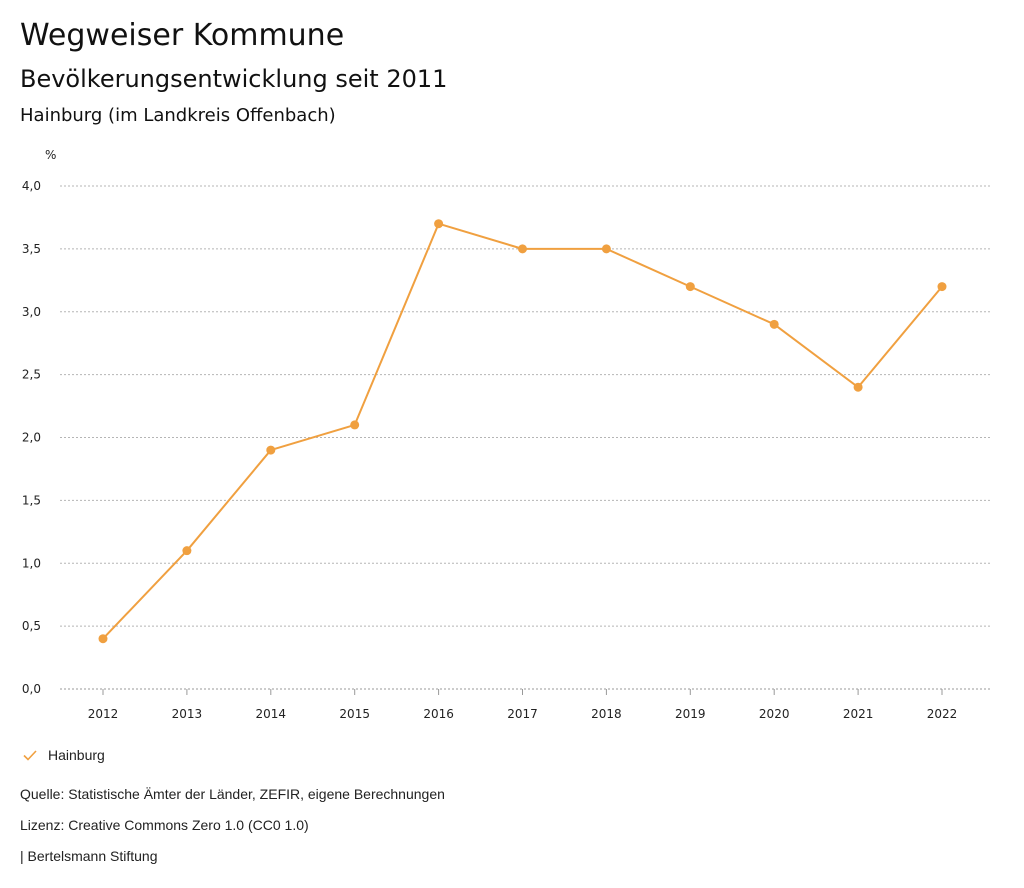 The width and height of the screenshot is (1024, 888). I want to click on y-axis-ticks: 0,0 0,5 1,0 1,5 2,0 2,5 3,0 3,5 4,0, so click(31, 437).